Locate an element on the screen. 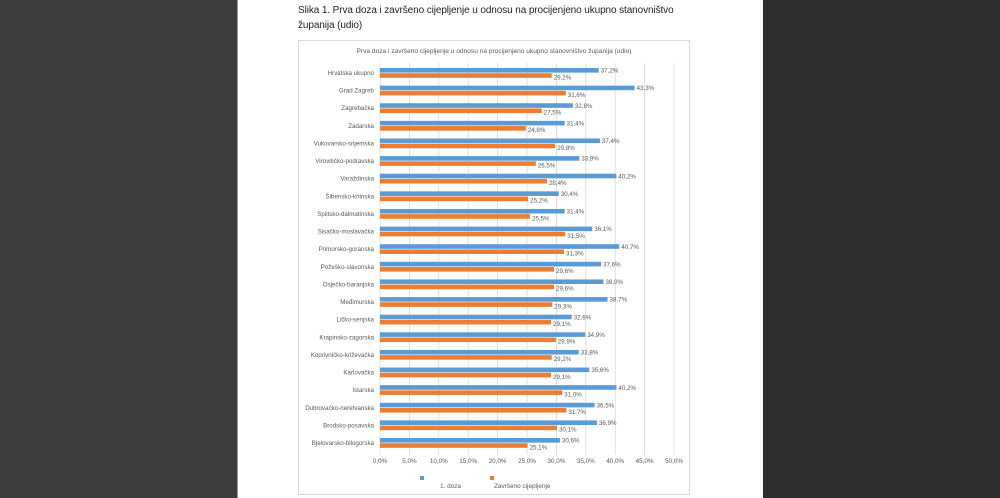 Image resolution: width=1000 pixels, height=498 pixels. data-label-first-dose: 32,8% is located at coordinates (584, 106).